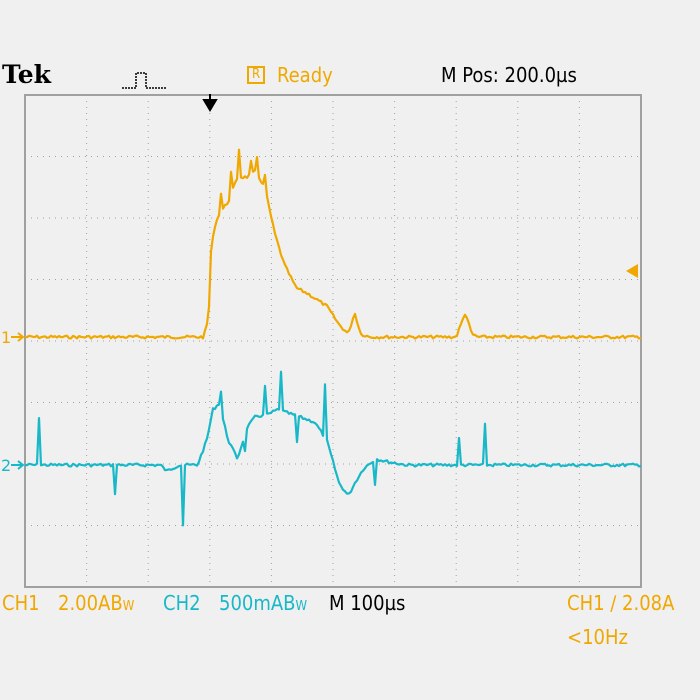 The width and height of the screenshot is (700, 700). Describe the element at coordinates (26, 74) in the screenshot. I see `brand-logo: Tek` at that location.